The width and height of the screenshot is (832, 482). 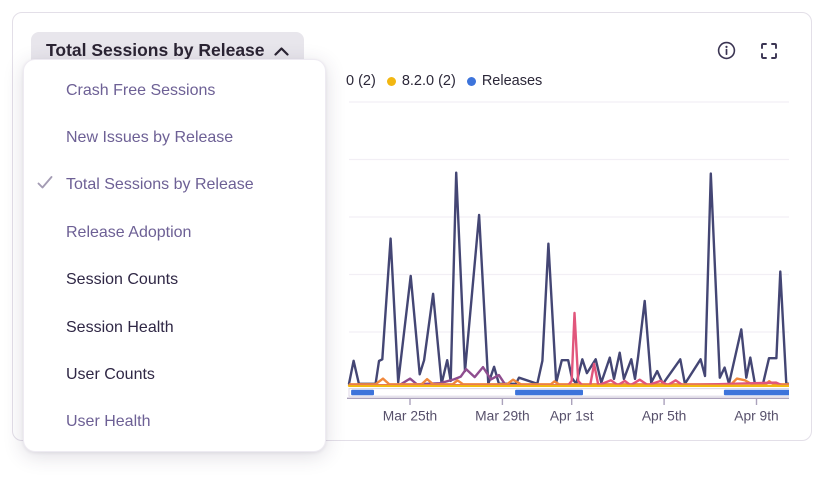 What do you see at coordinates (160, 185) in the screenshot?
I see `menu-item-label: Total Sessions by Release` at bounding box center [160, 185].